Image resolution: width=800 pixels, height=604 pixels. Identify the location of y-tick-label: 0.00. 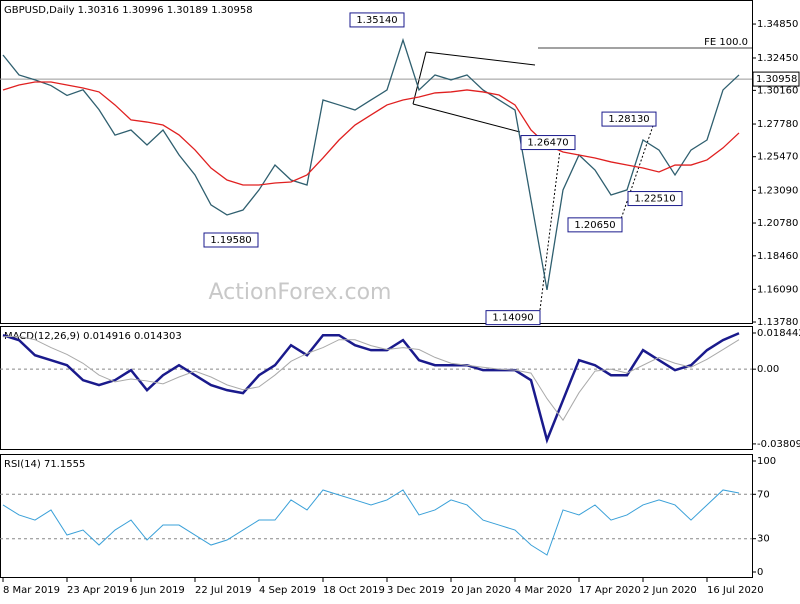
(768, 369).